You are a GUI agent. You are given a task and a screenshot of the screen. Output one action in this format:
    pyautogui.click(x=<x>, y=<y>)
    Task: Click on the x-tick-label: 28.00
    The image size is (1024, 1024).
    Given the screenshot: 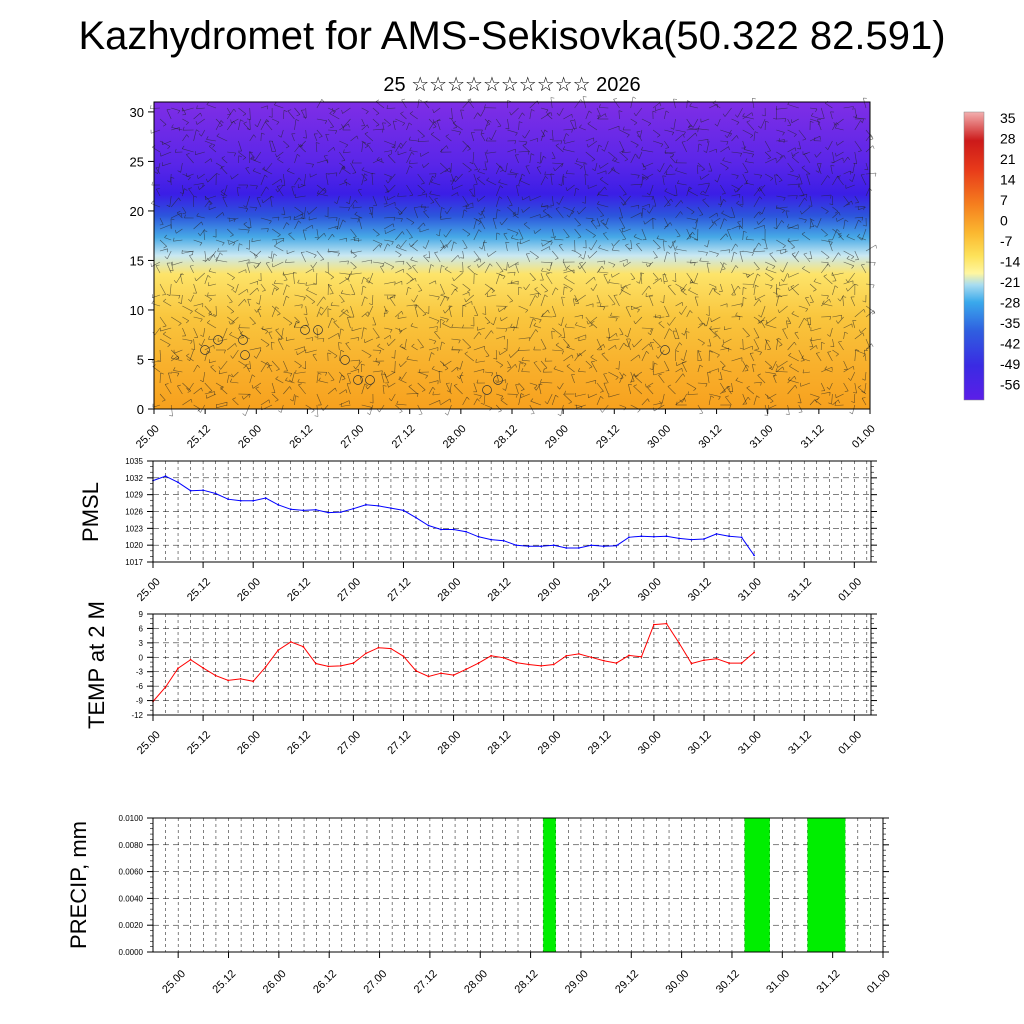 What is the action you would take?
    pyautogui.click(x=455, y=437)
    